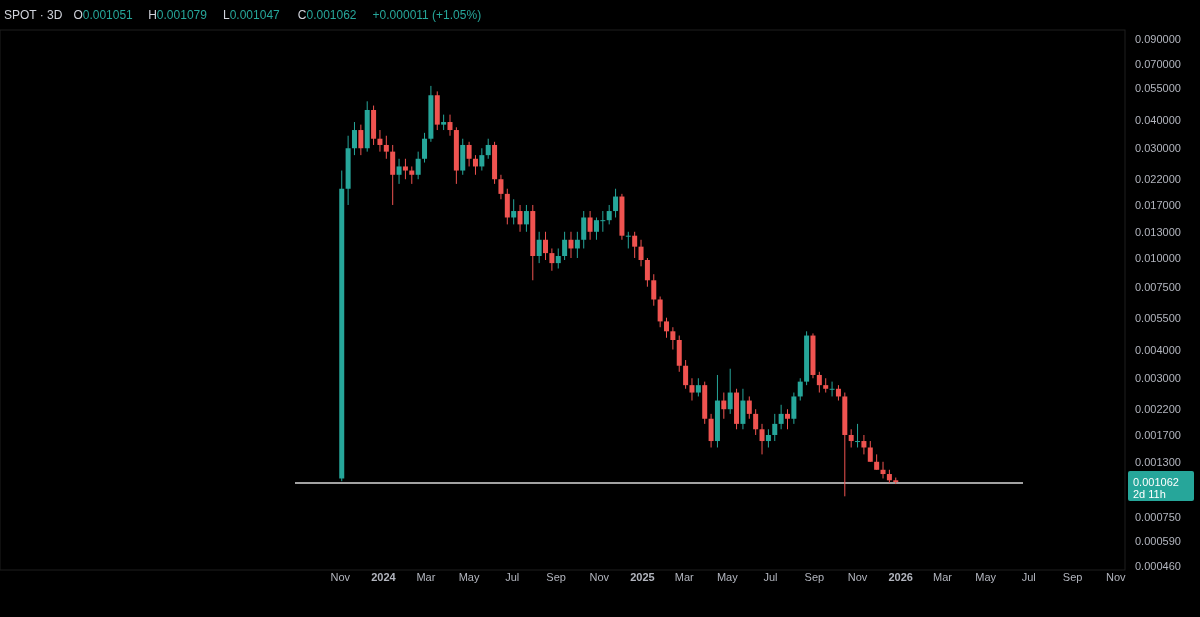 This screenshot has height=617, width=1200. What do you see at coordinates (427, 15) in the screenshot?
I see `text: +0.000011 (+1.05%)` at bounding box center [427, 15].